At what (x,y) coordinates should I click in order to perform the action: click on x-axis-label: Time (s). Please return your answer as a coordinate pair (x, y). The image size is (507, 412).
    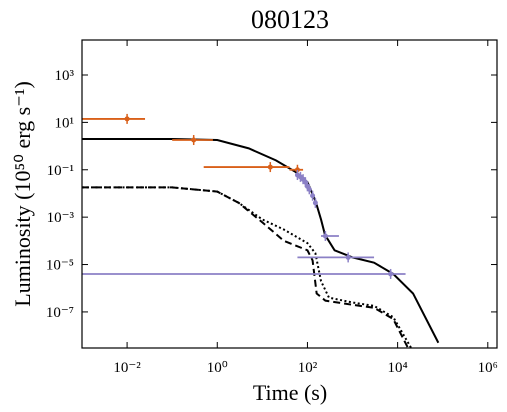
    Looking at the image, I should click on (290, 392).